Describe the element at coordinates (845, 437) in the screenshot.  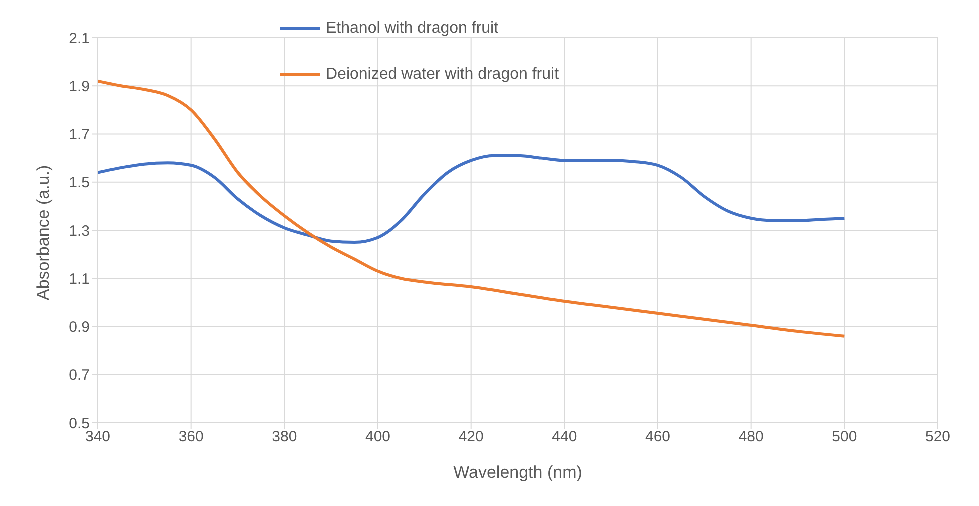
I see `x-tick-label: 500` at that location.